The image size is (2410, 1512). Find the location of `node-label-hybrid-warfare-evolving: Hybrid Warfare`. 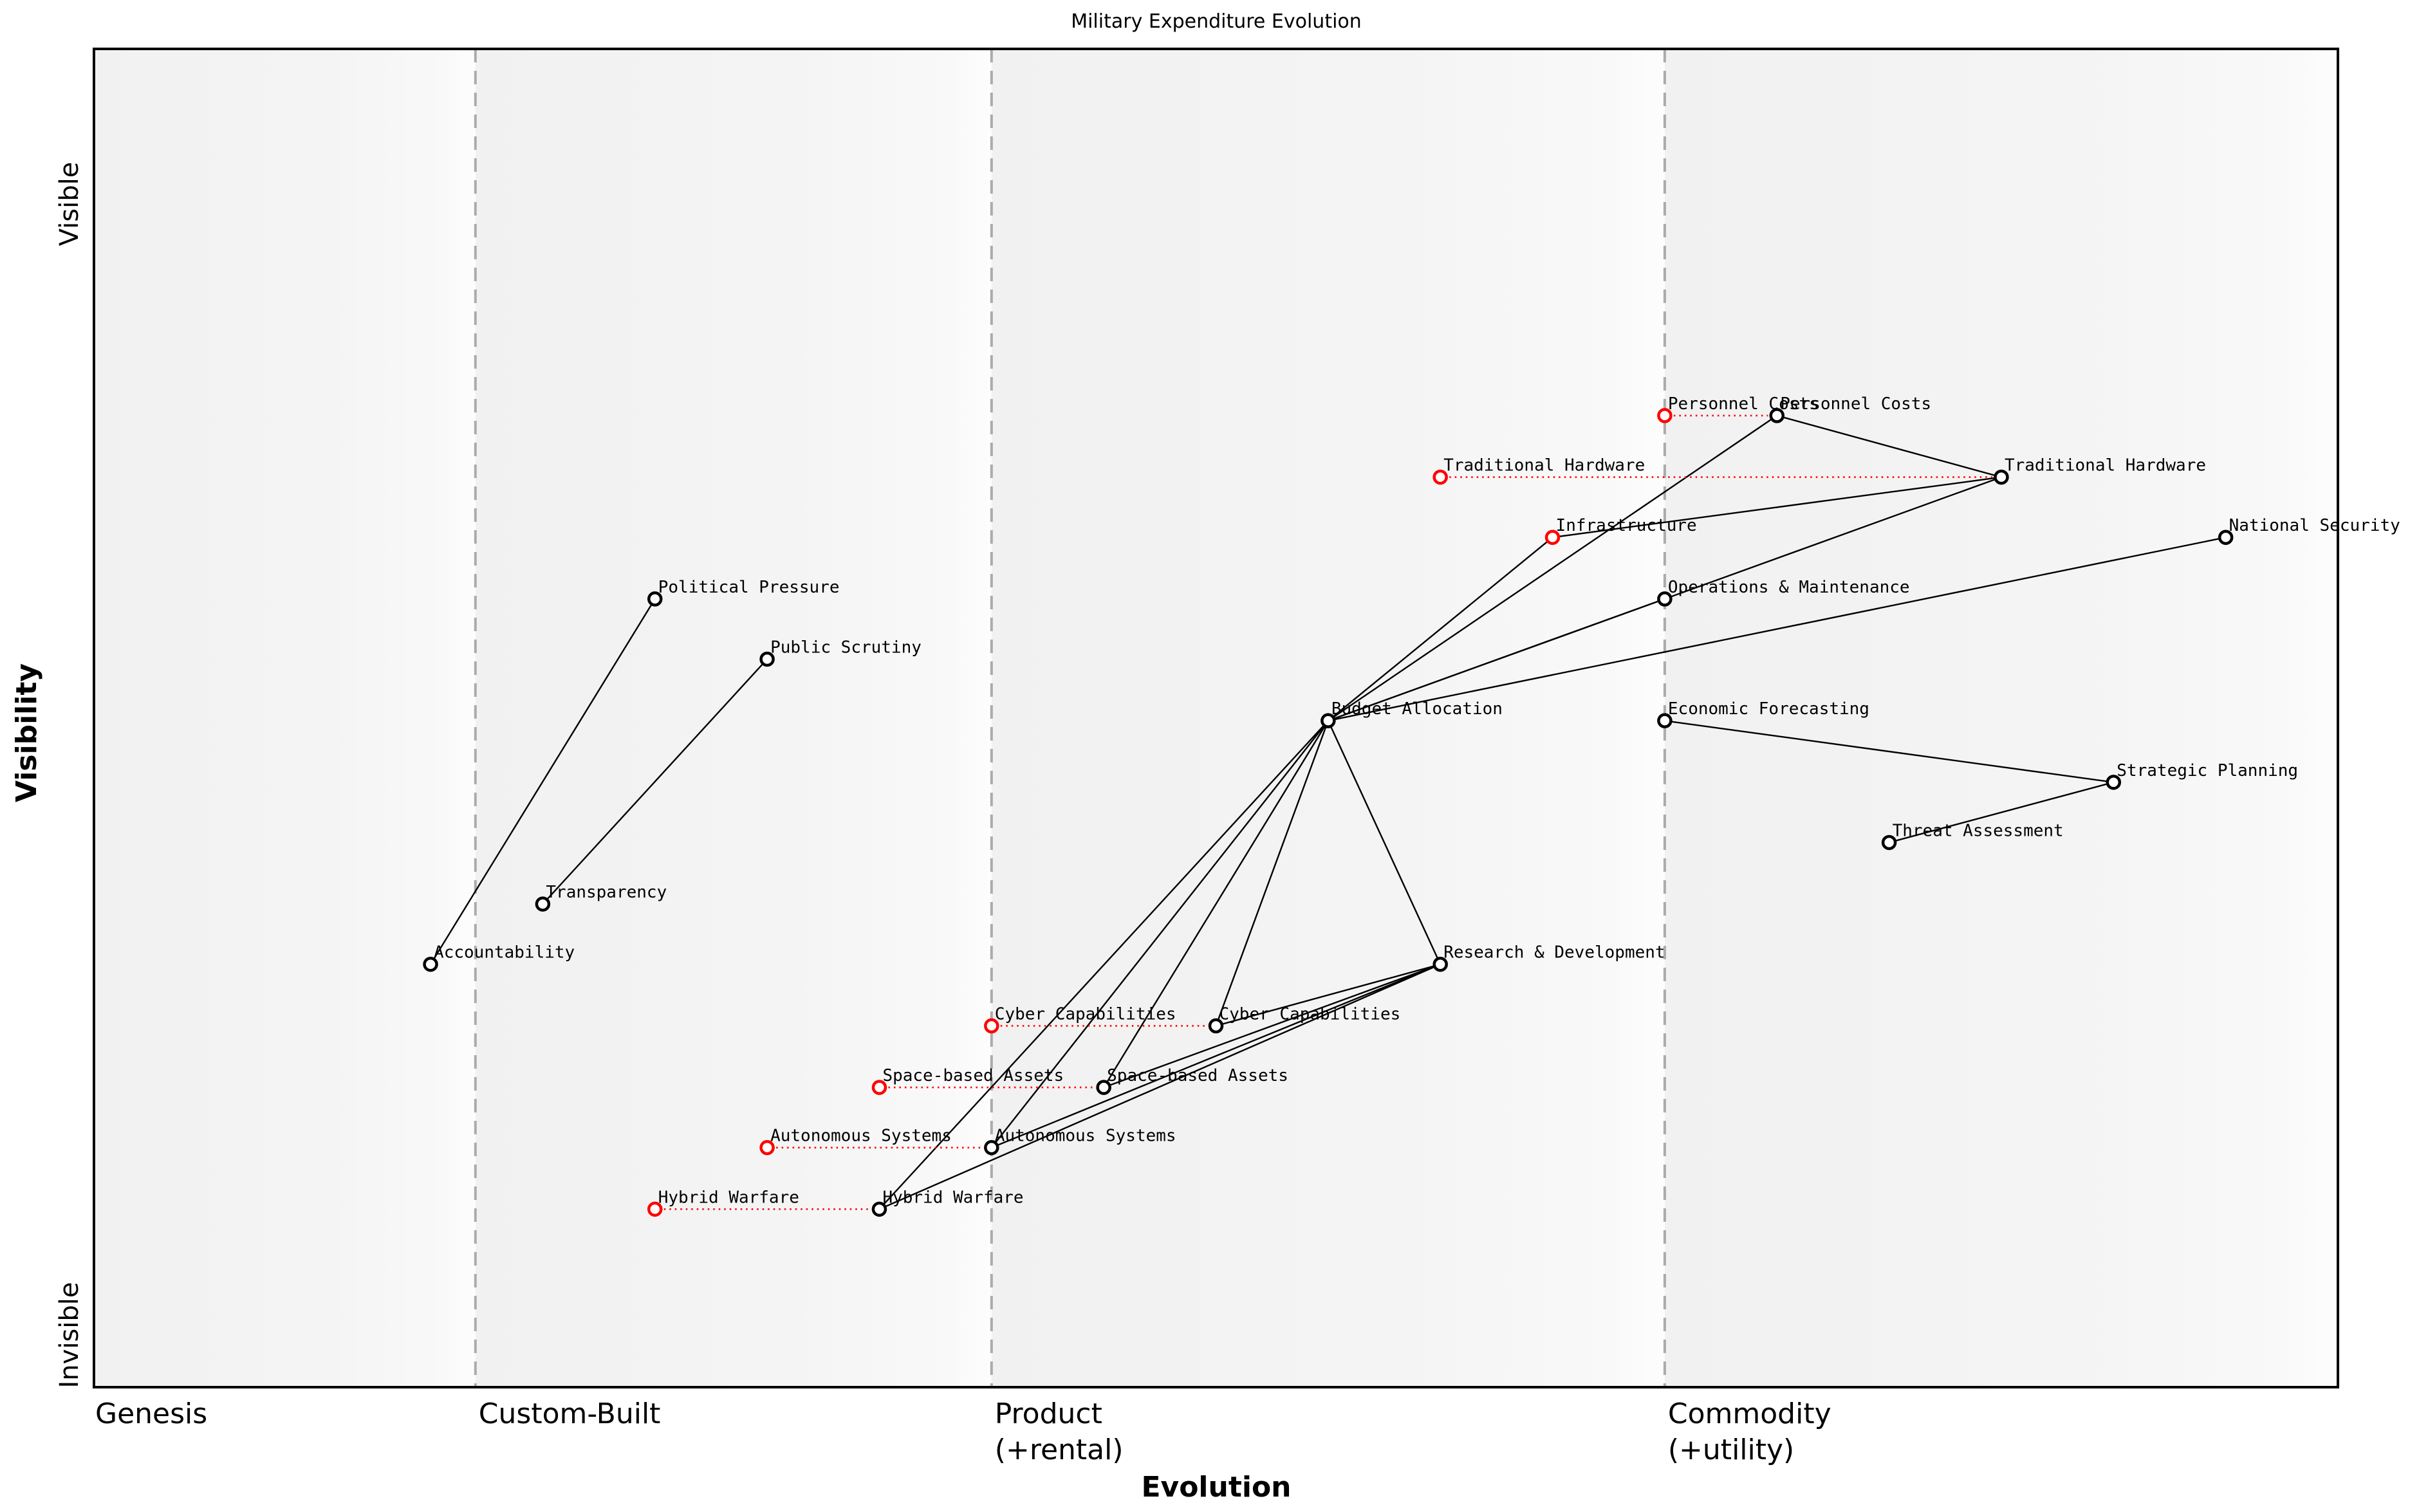

node-label-hybrid-warfare-evolving: Hybrid Warfare is located at coordinates (728, 1197).